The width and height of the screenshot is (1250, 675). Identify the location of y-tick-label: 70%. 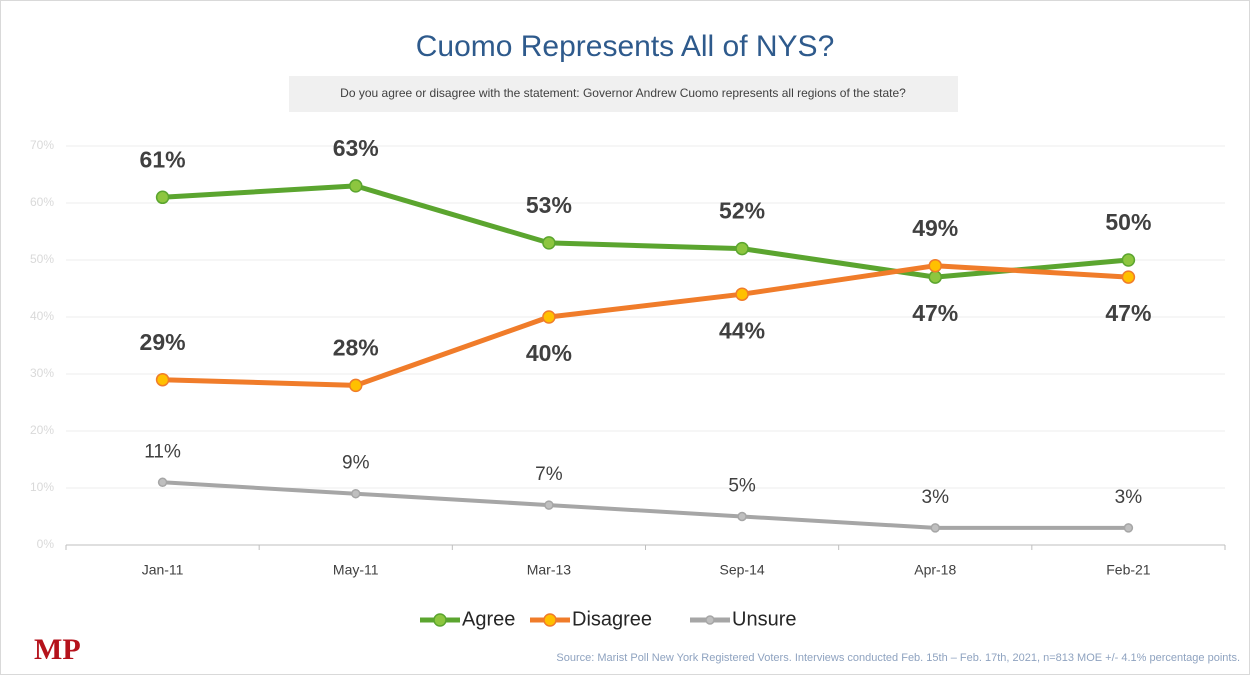
(42, 145).